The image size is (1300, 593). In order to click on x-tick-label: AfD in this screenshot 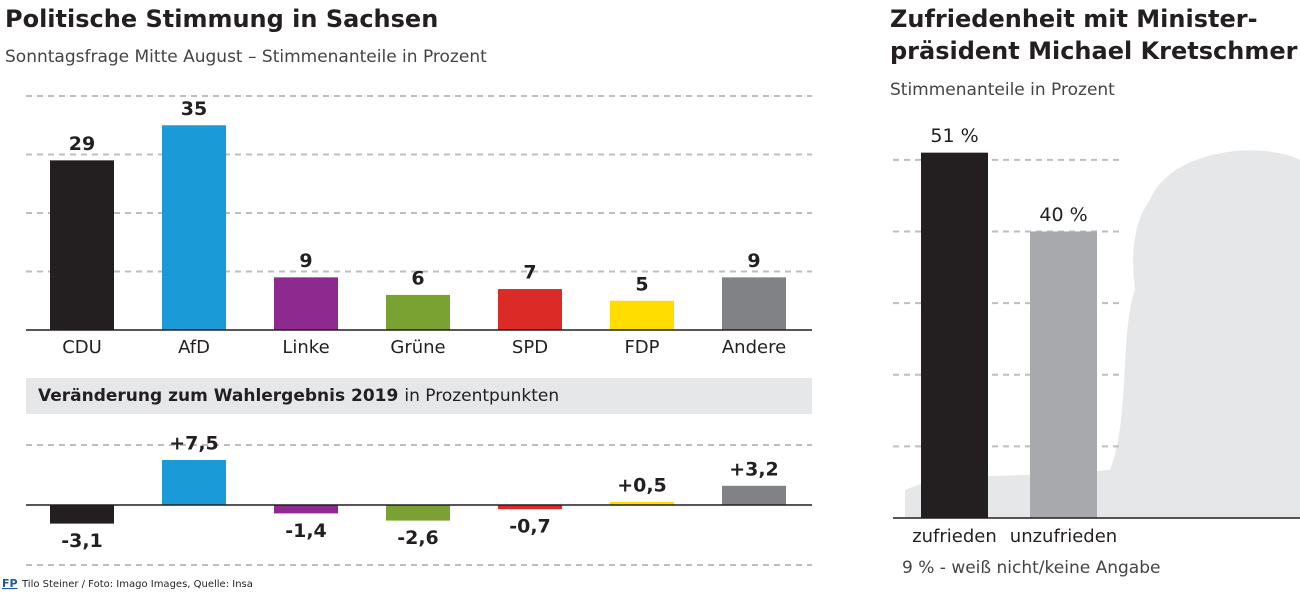, I will do `click(194, 347)`.